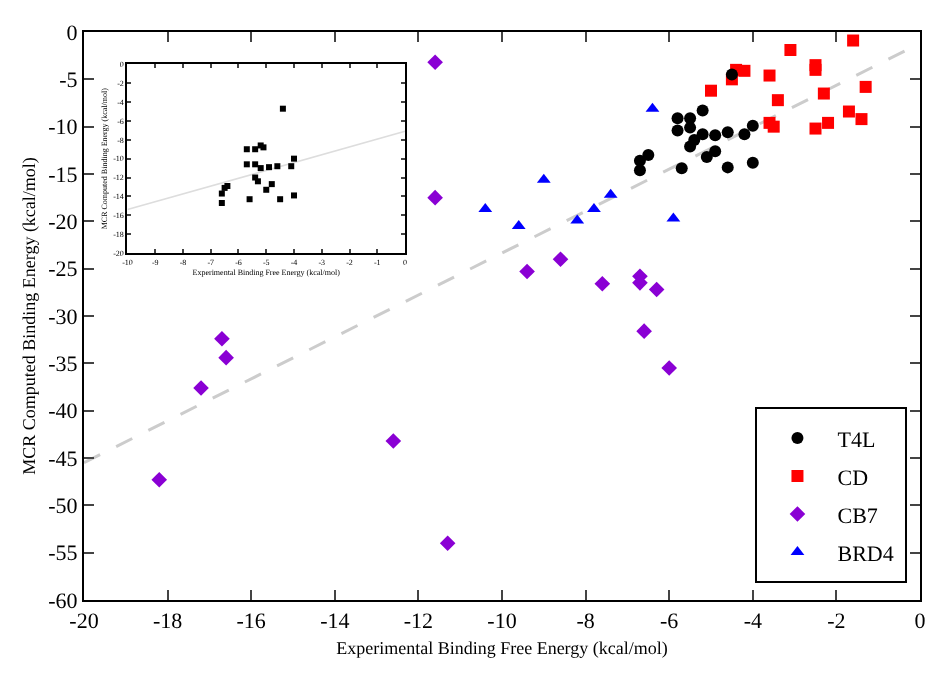  I want to click on x-tick-label: -14, so click(335, 622).